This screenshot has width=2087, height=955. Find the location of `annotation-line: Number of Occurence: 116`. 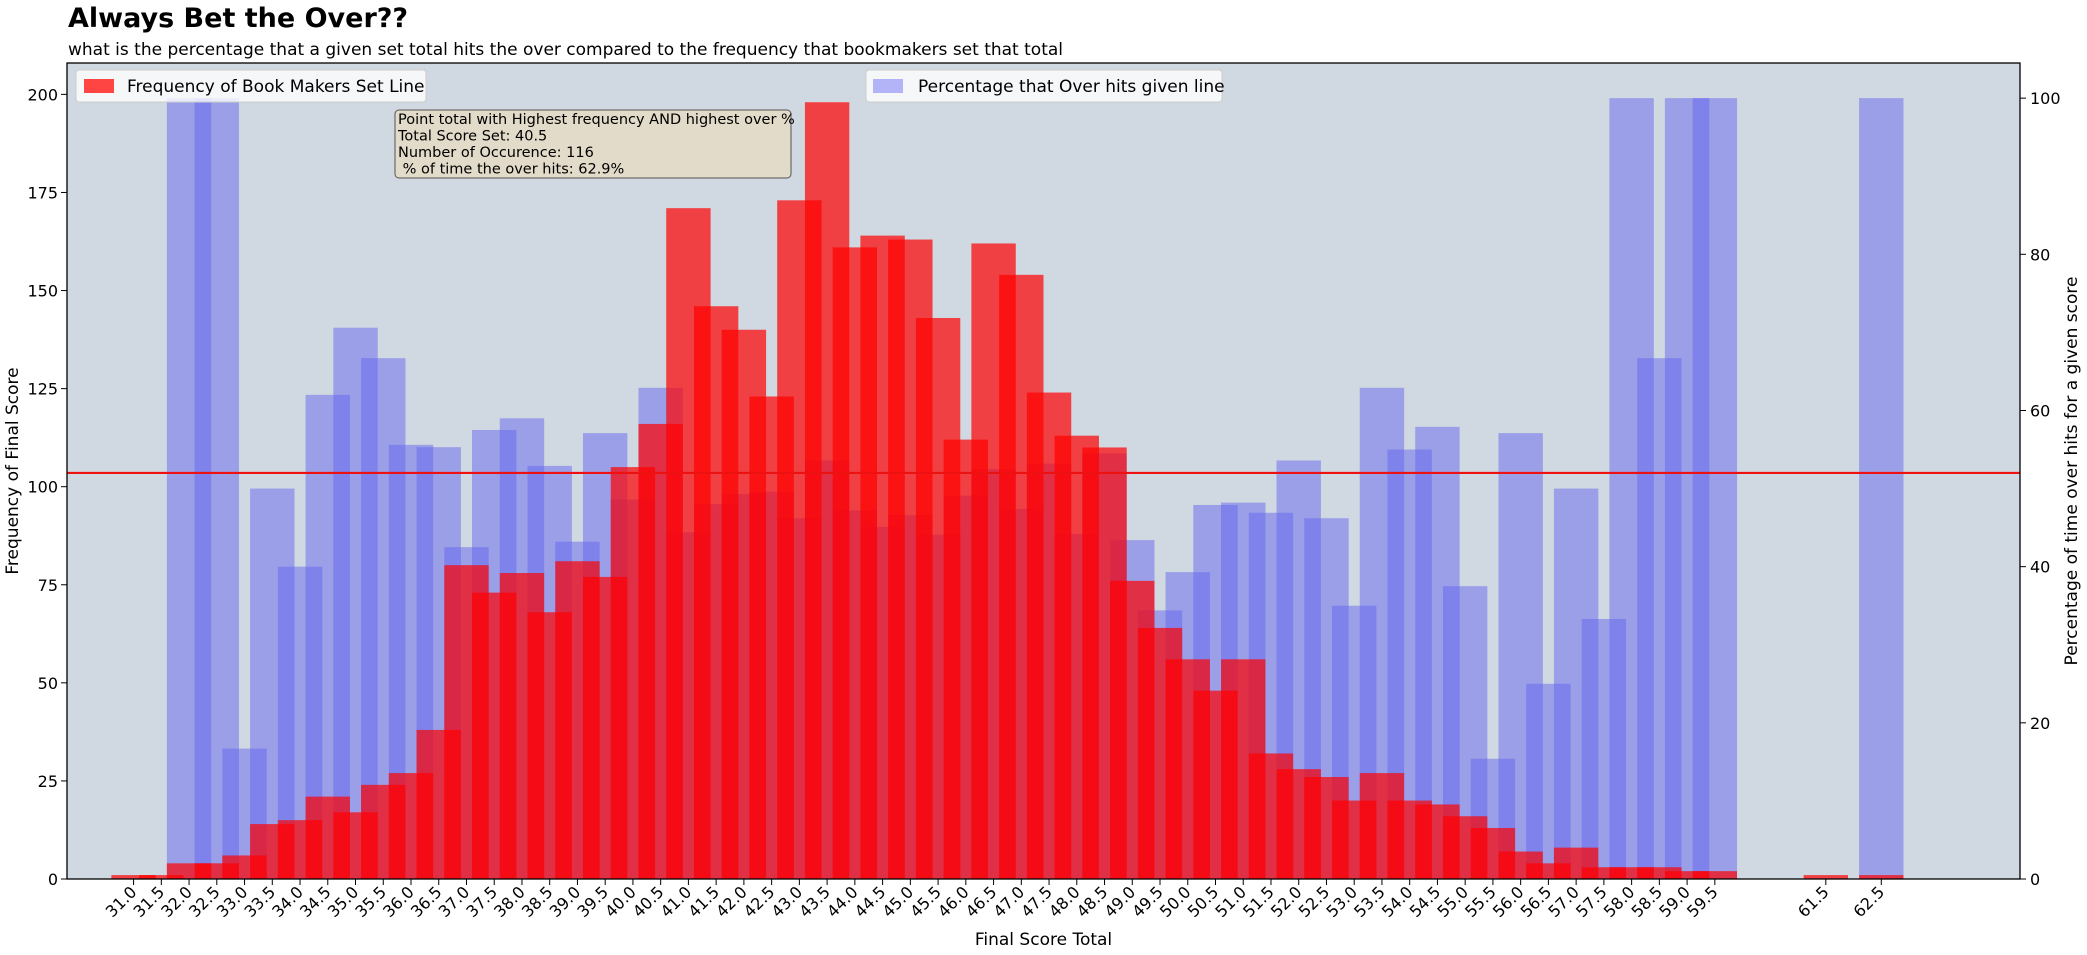

annotation-line: Number of Occurence: 116 is located at coordinates (496, 153).